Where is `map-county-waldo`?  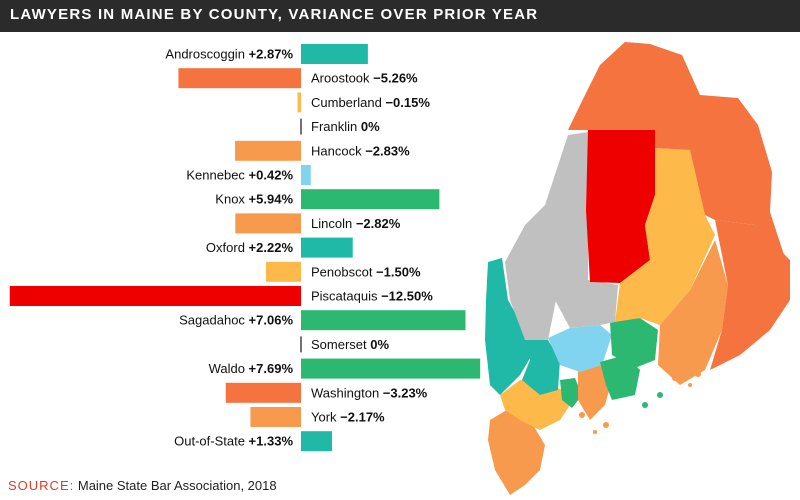
map-county-waldo is located at coordinates (634, 343).